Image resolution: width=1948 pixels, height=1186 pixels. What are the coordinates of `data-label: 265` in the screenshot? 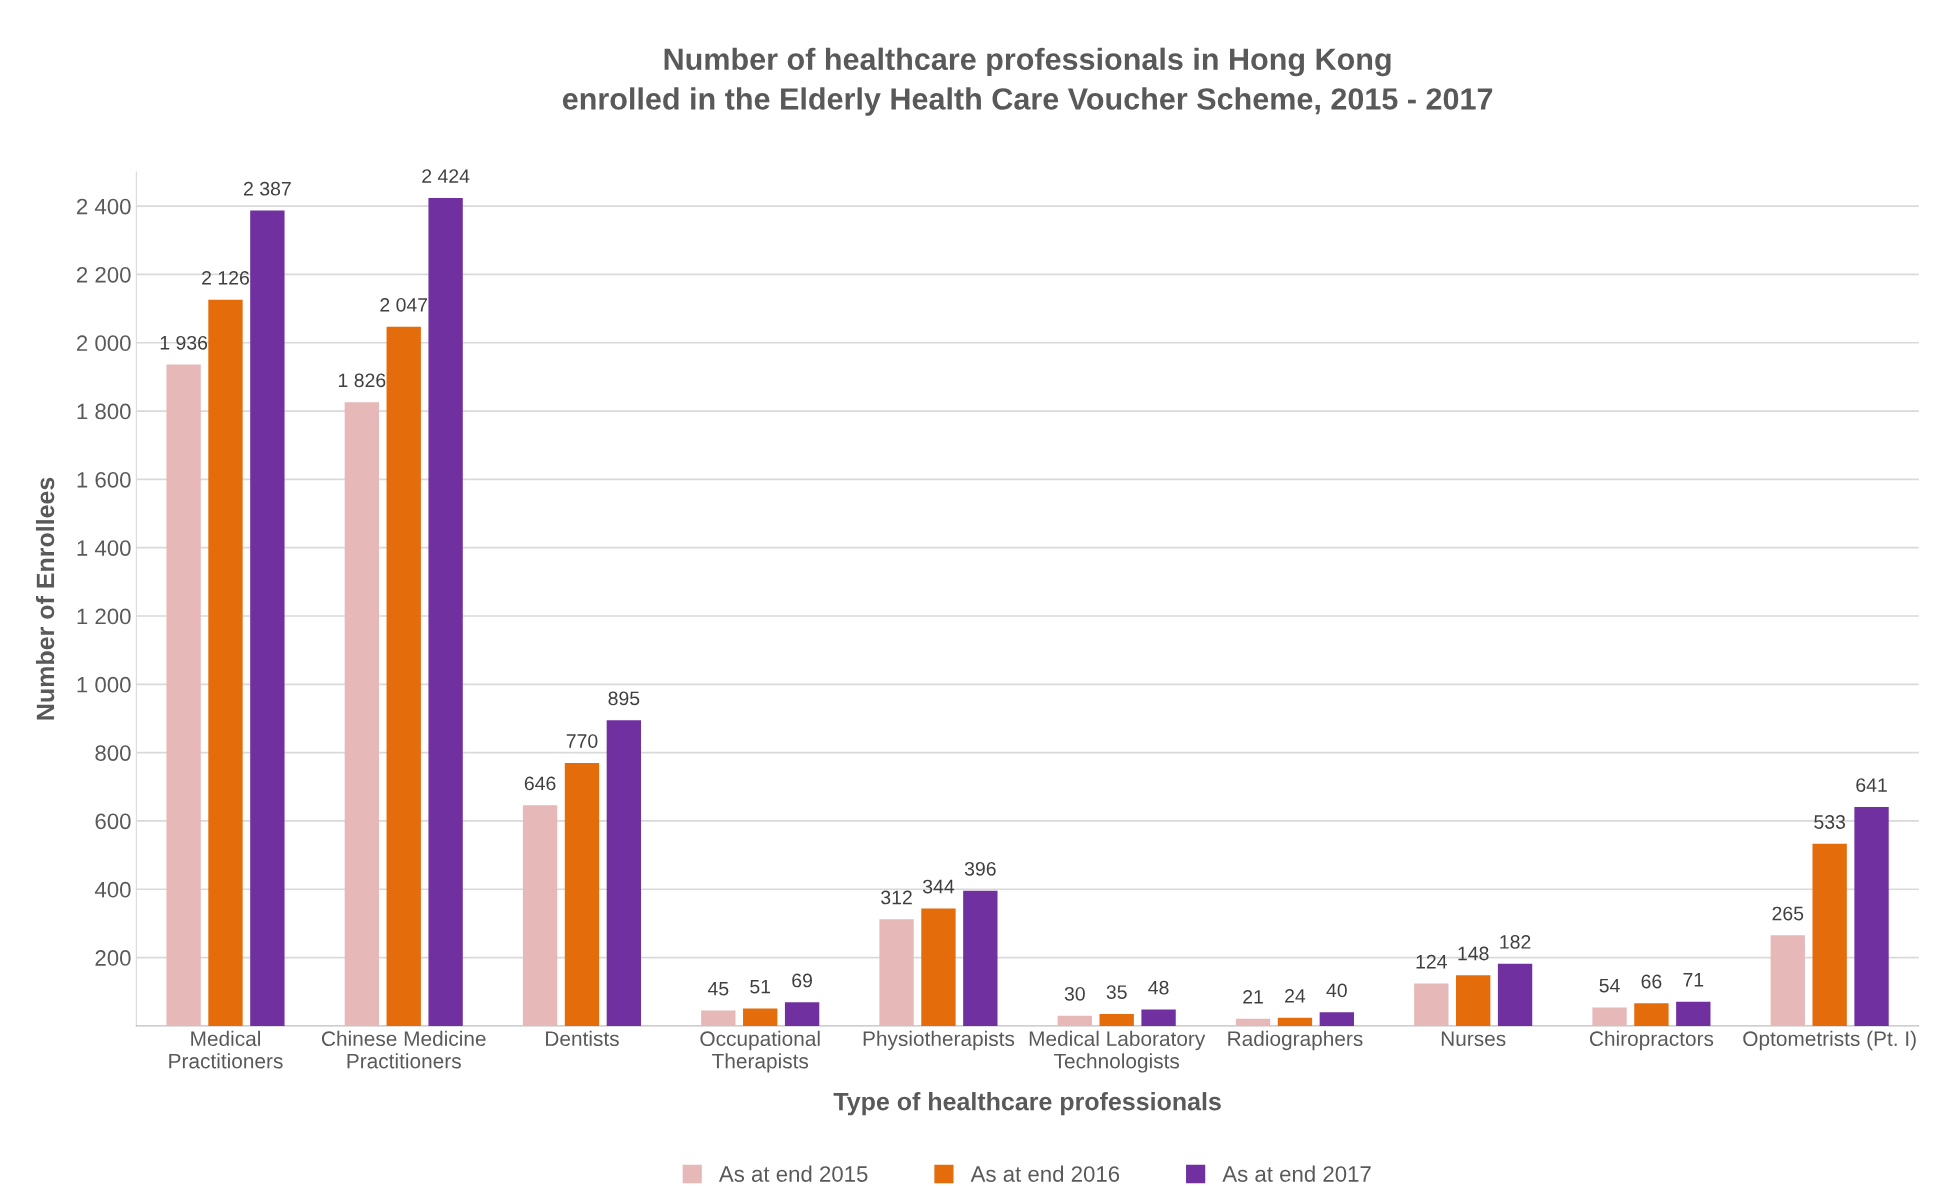 It's located at (1788, 913).